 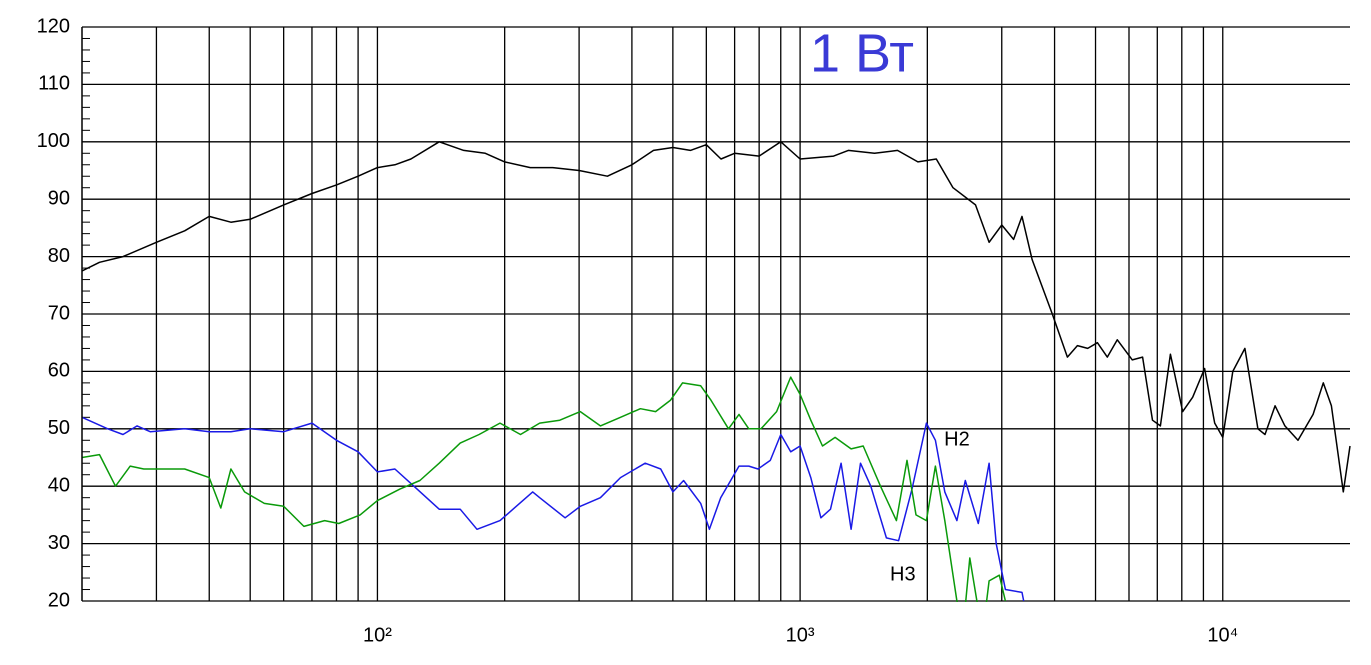 I want to click on y-tick-label: 60, so click(x=59, y=371).